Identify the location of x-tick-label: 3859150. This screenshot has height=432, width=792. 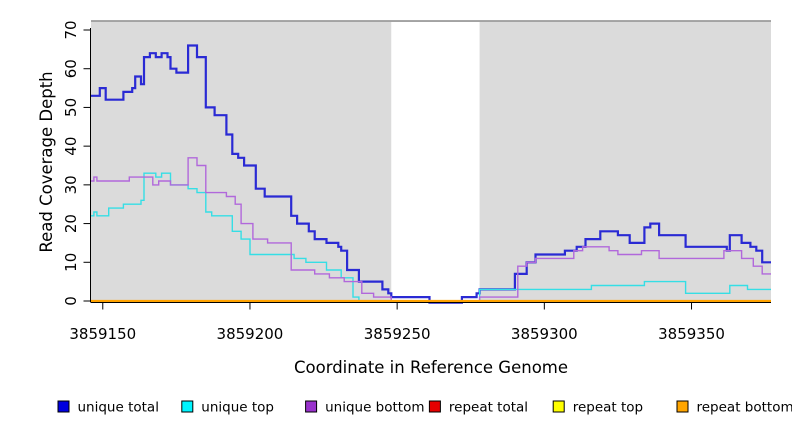
(102, 334).